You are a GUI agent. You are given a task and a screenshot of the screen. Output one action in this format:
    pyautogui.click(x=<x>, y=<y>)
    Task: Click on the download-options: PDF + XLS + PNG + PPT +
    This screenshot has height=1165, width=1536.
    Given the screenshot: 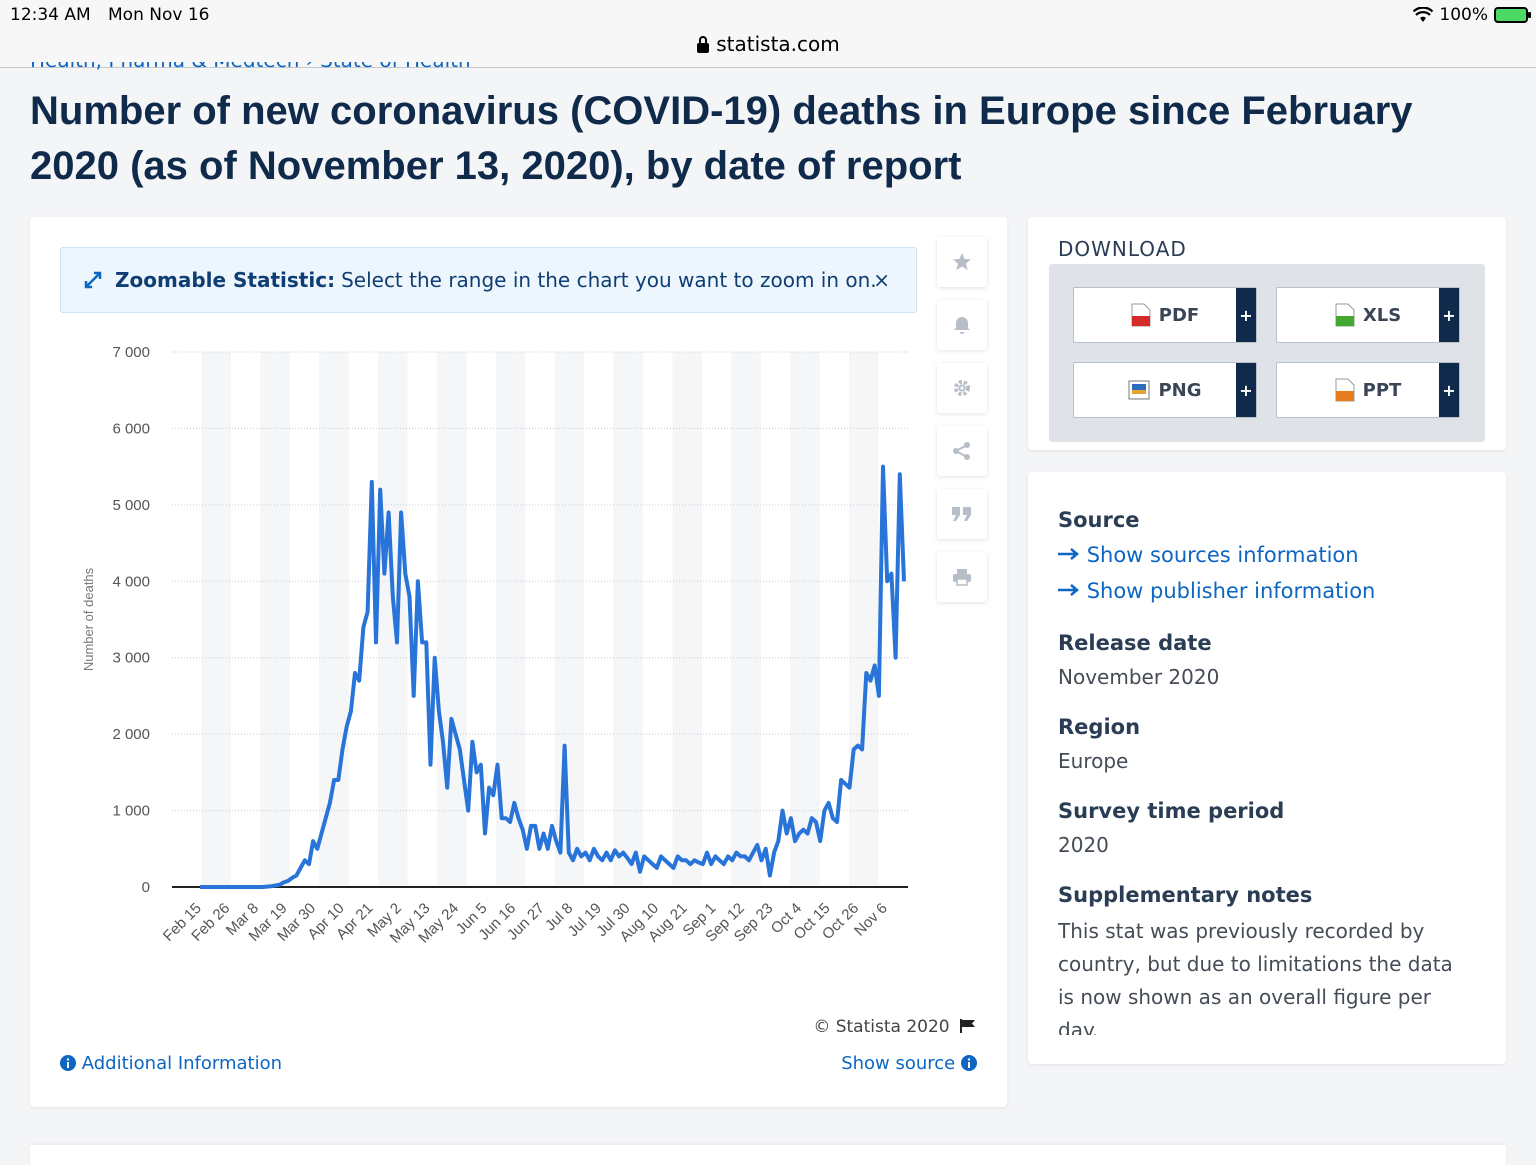 What is the action you would take?
    pyautogui.click(x=1267, y=353)
    